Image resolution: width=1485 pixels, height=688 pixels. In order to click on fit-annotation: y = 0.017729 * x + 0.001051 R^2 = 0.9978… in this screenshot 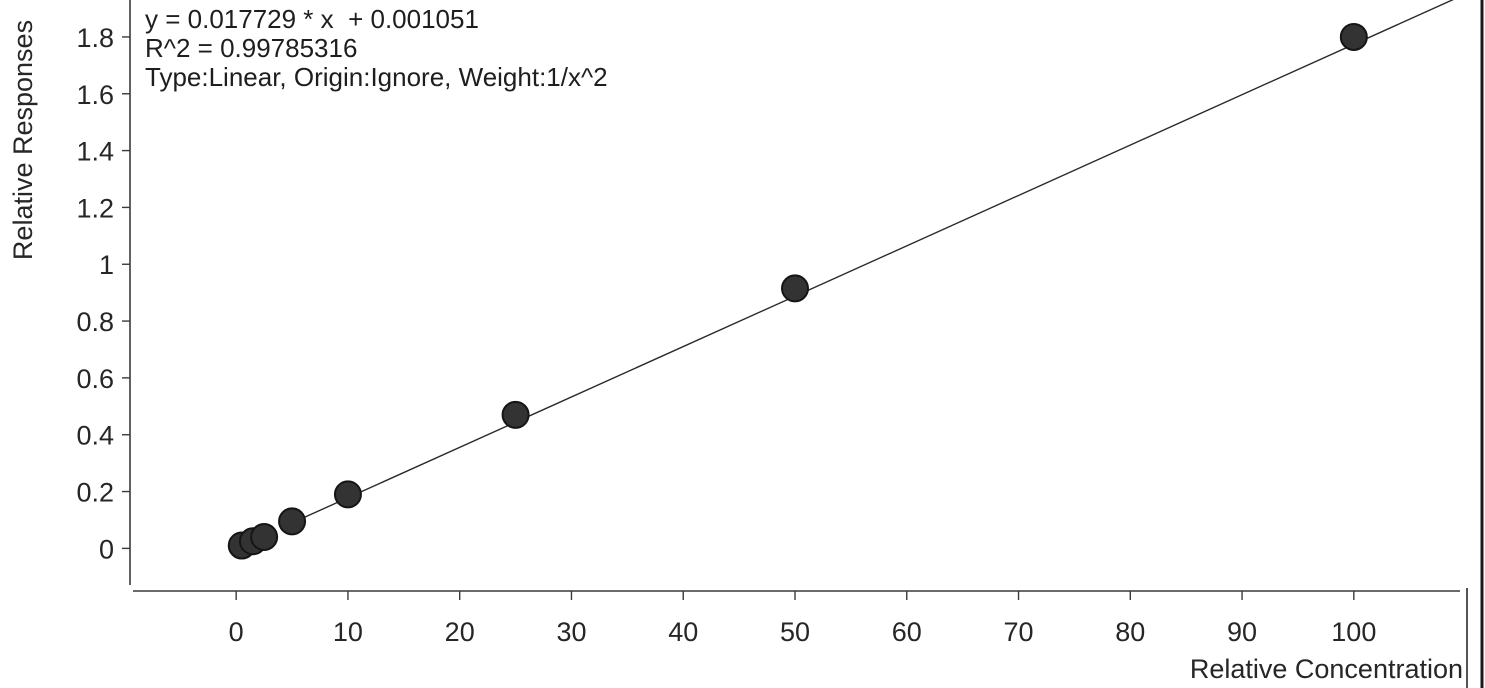, I will do `click(376, 48)`.